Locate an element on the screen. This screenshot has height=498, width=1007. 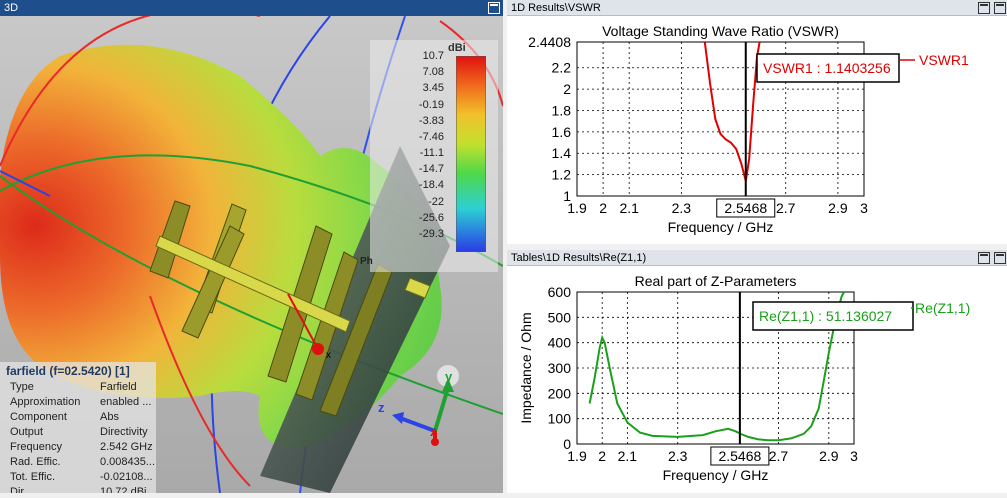
vswr-panel-title-bar: 1D Results\VSWR is located at coordinates (757, 8).